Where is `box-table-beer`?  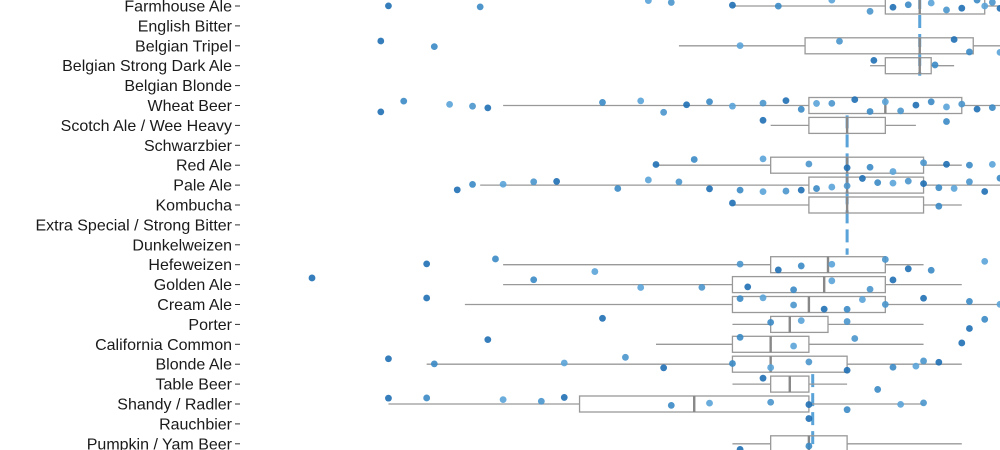
box-table-beer is located at coordinates (790, 384).